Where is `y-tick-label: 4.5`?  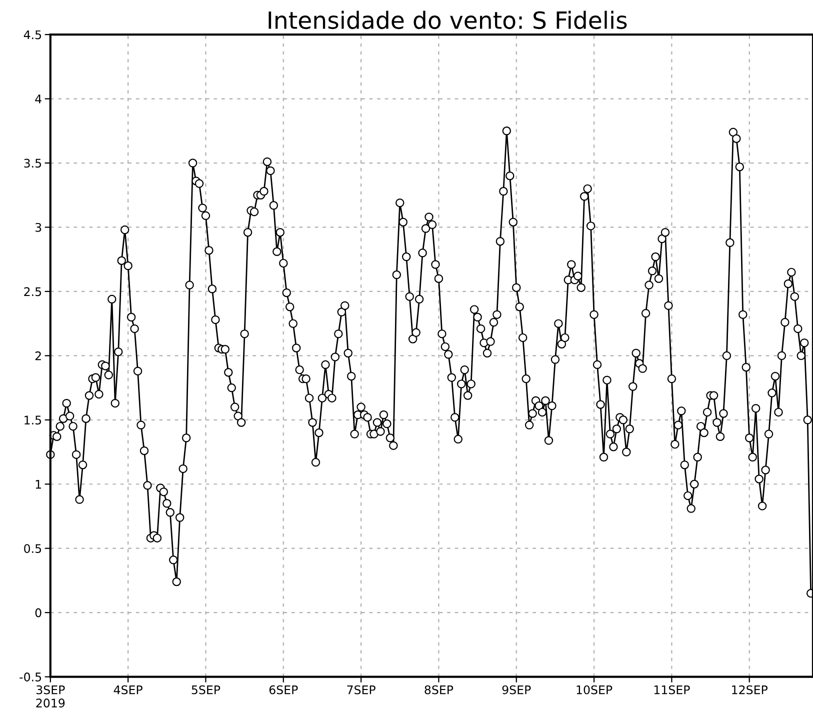
y-tick-label: 4.5 is located at coordinates (33, 35).